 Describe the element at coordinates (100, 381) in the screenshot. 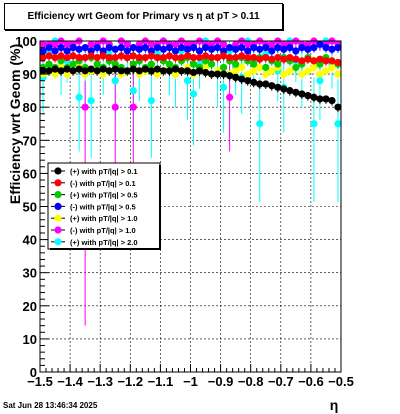

I see `x-tick-label: −1.3` at that location.